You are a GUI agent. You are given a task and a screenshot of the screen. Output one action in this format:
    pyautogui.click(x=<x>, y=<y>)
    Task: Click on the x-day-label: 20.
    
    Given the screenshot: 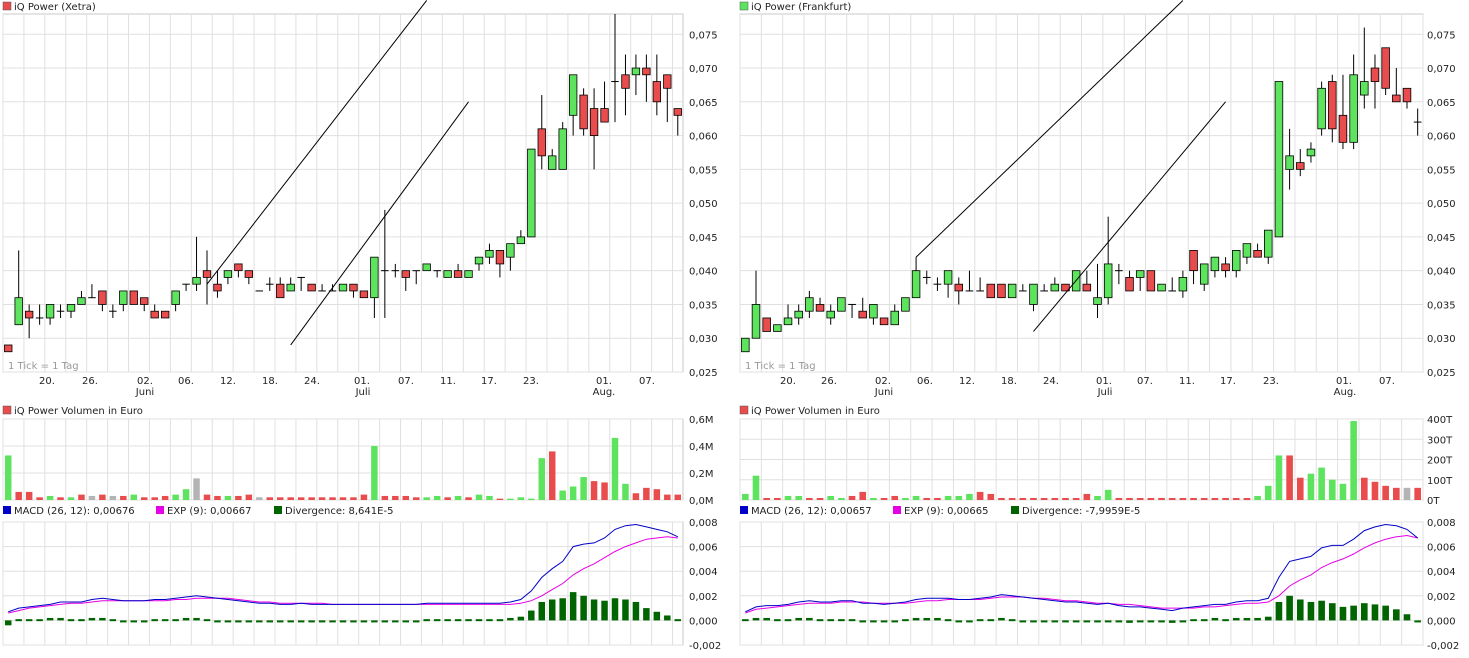 What is the action you would take?
    pyautogui.click(x=47, y=381)
    